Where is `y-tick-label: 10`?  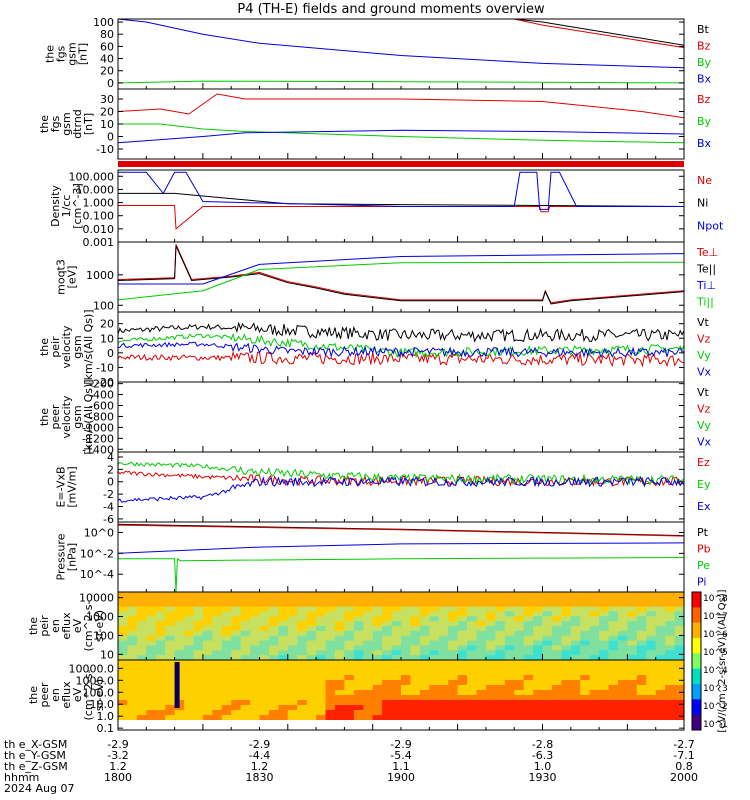
y-tick-label: 10 is located at coordinates (107, 654).